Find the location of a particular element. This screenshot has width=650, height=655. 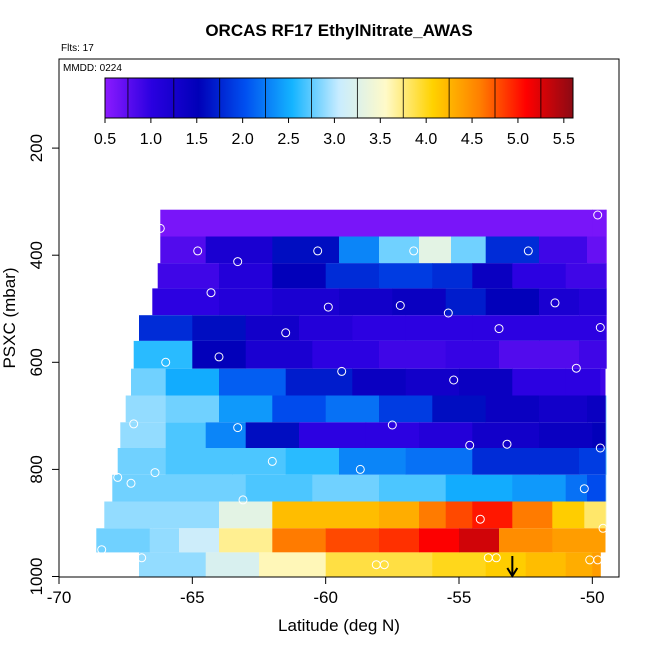

colorbar-bar is located at coordinates (339, 98).